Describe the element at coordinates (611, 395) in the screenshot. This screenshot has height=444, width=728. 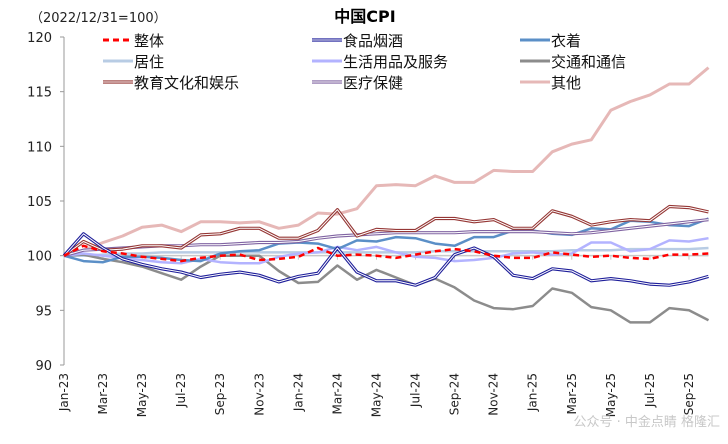
I see `x-tick-label: May-25` at that location.